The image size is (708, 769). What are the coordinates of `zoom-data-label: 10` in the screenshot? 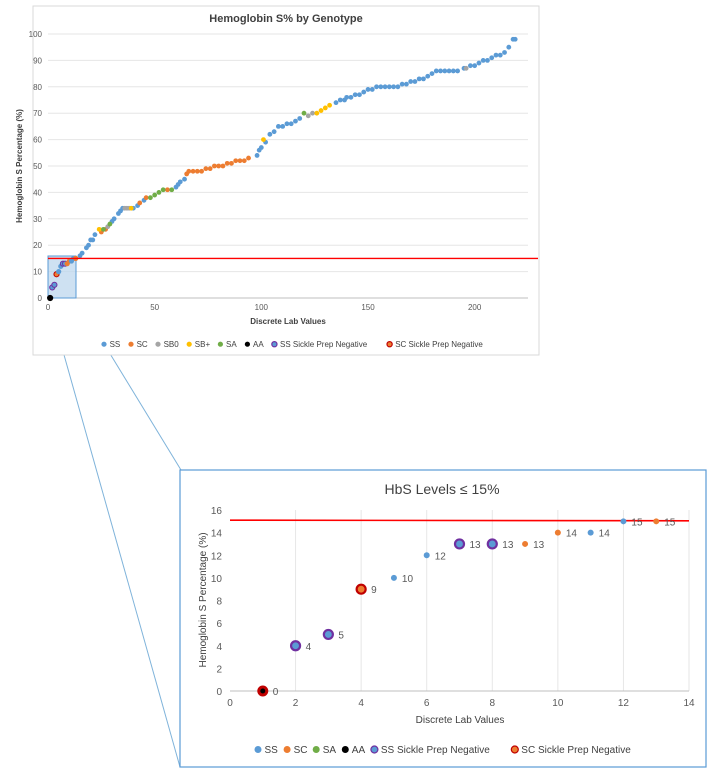 It's located at (408, 579).